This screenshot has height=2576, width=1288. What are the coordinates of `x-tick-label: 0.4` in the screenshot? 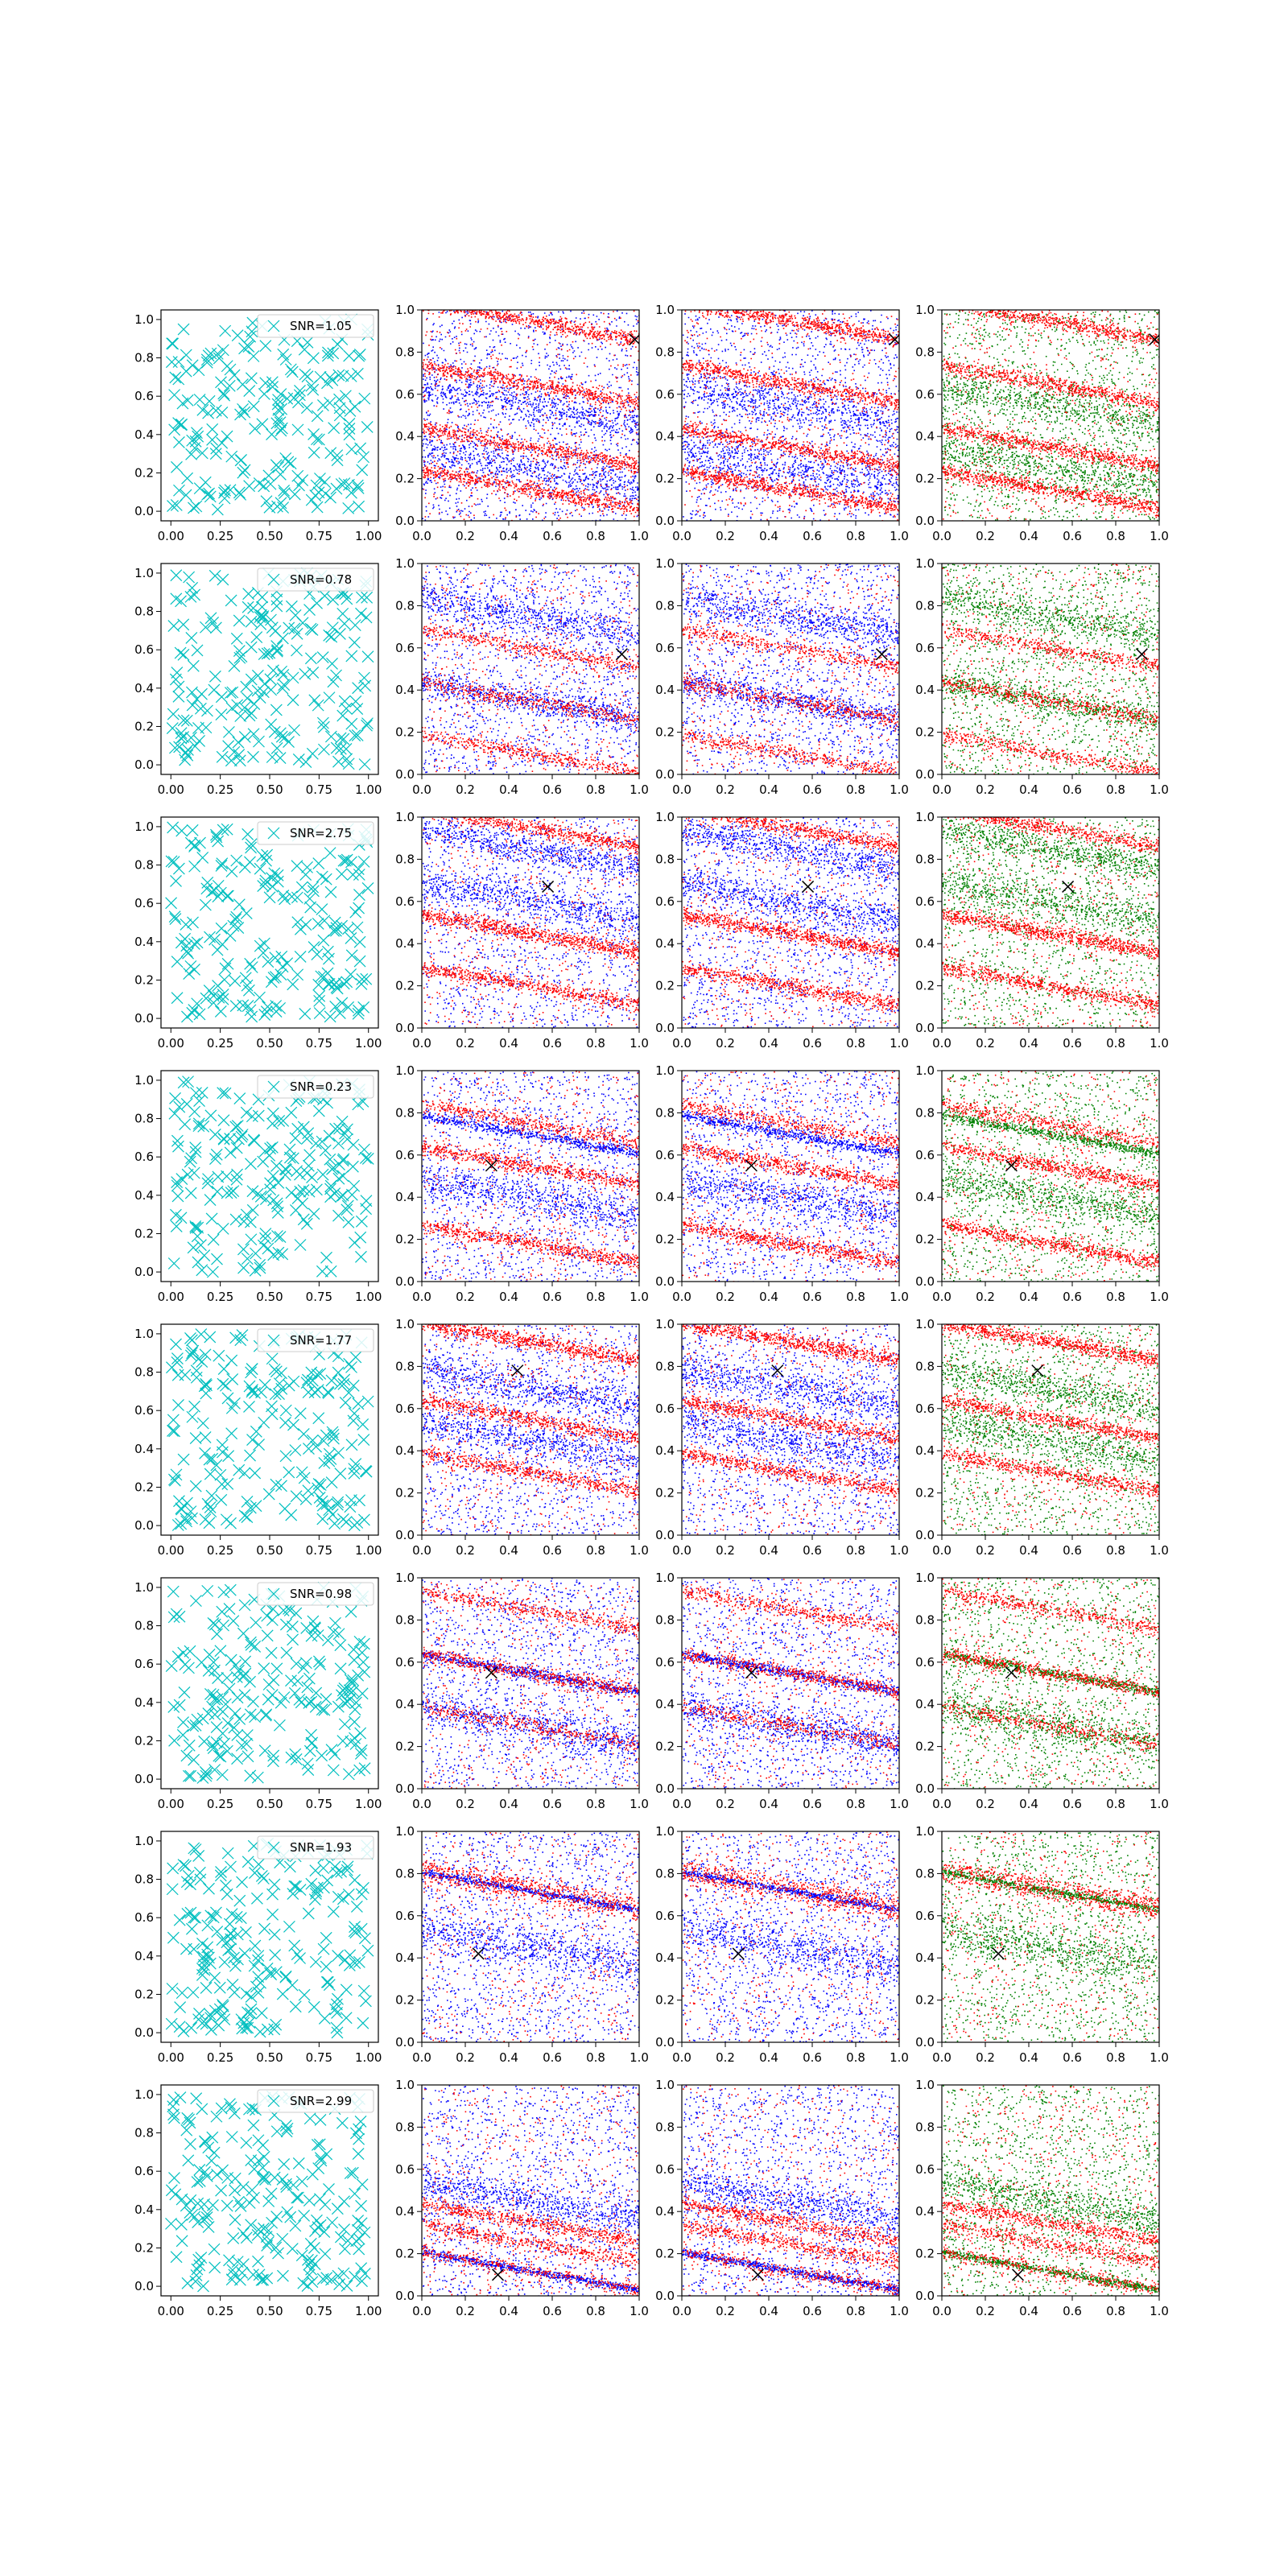 It's located at (1028, 1297).